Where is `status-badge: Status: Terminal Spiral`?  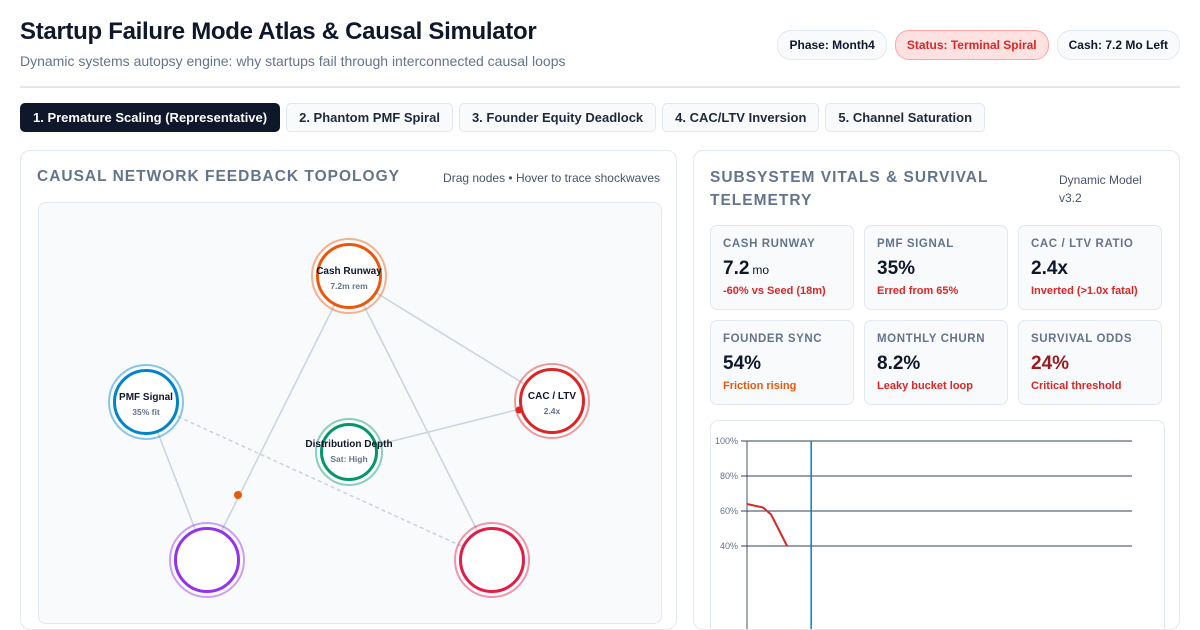 status-badge: Status: Terminal Spiral is located at coordinates (971, 45).